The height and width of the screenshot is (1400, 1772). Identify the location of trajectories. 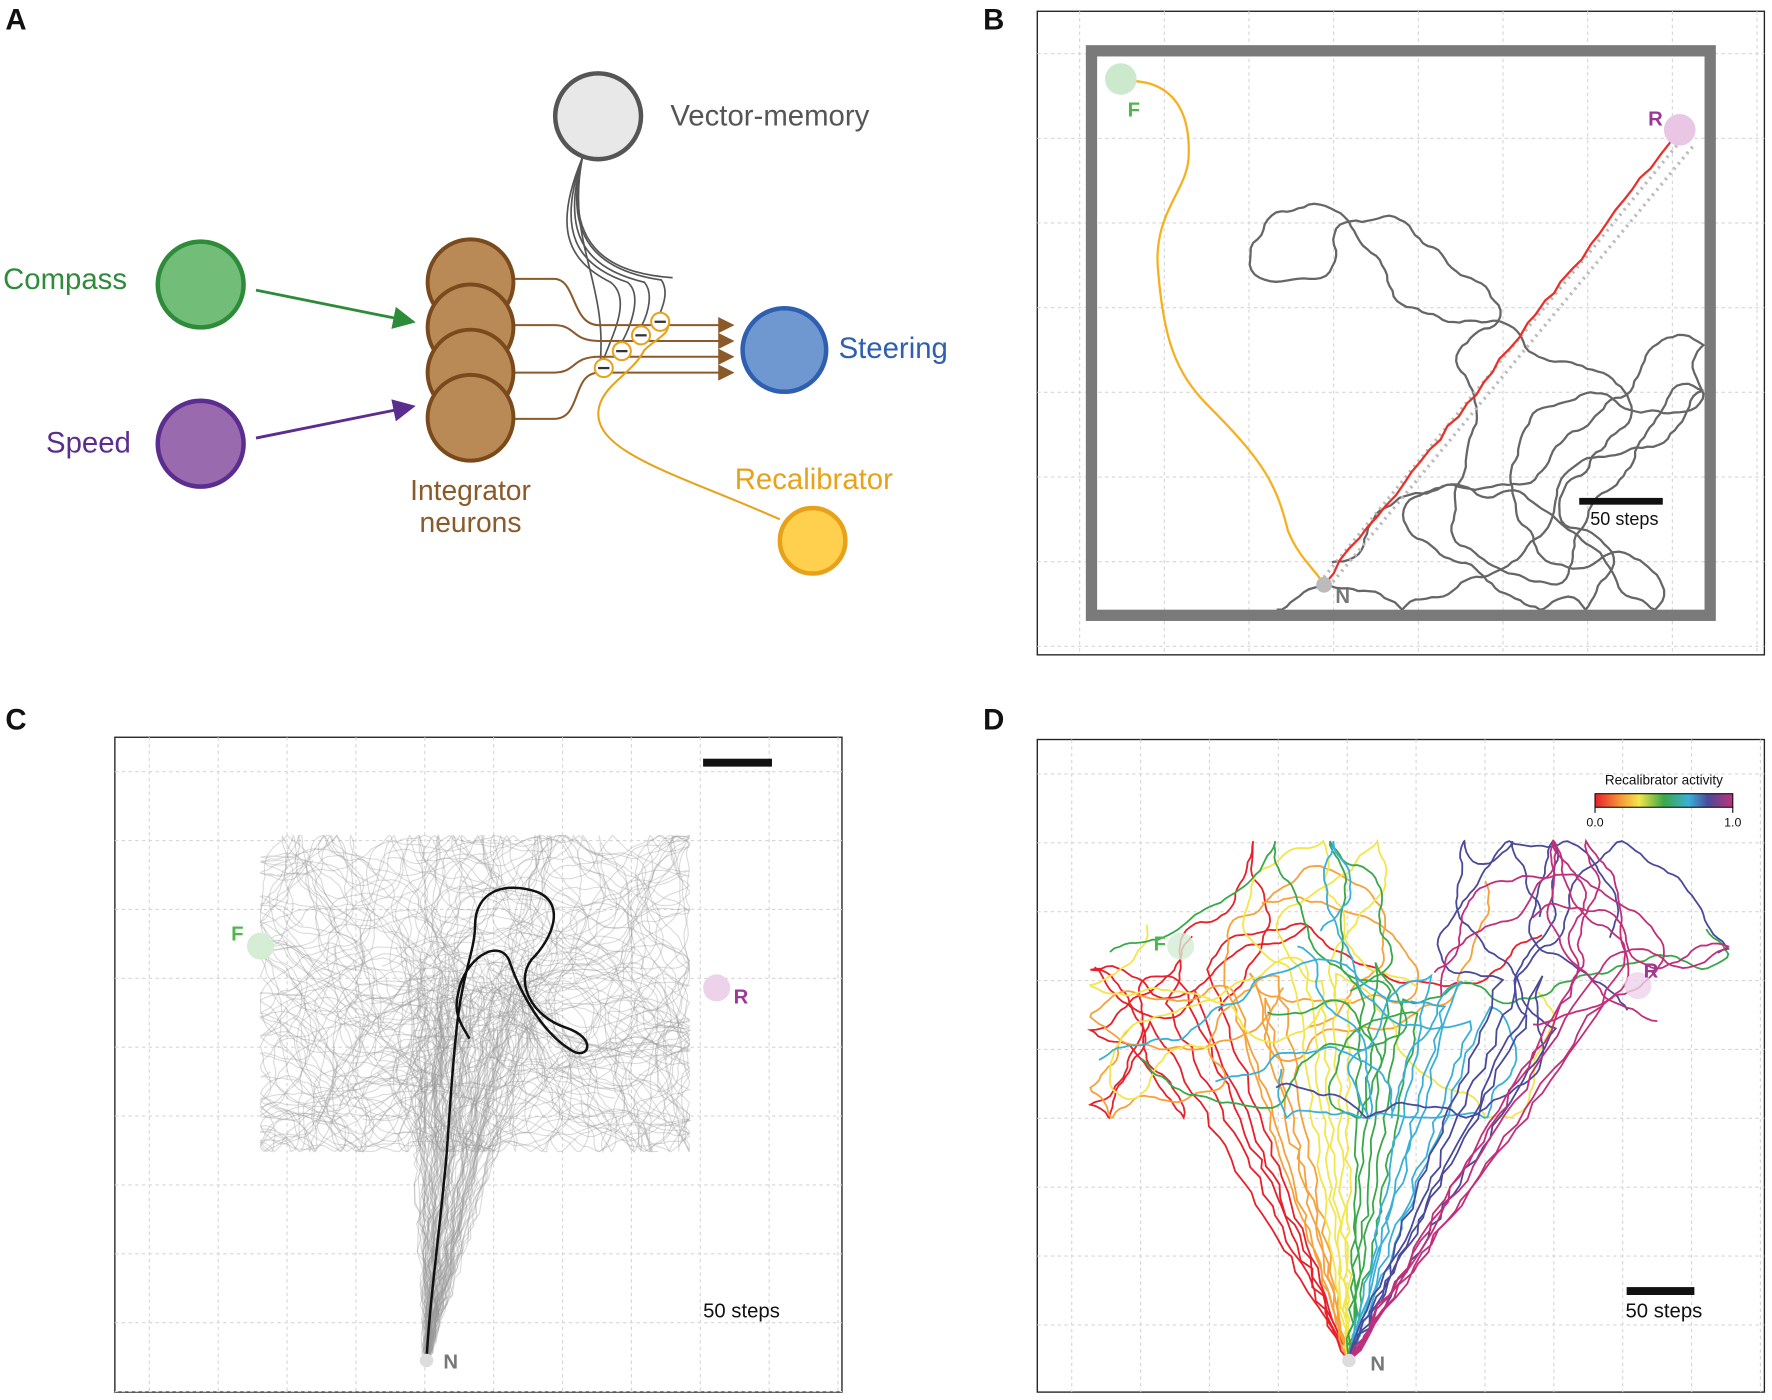
(1408, 1100).